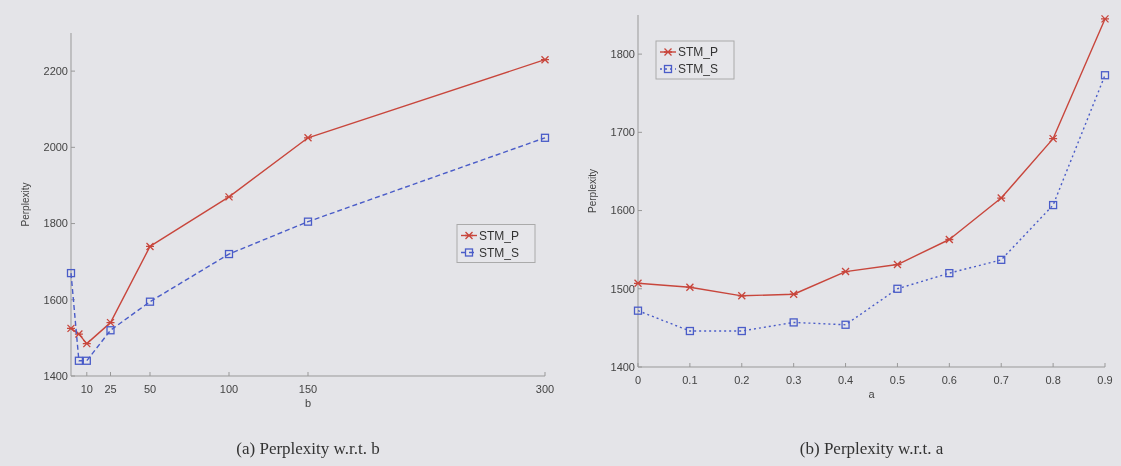  I want to click on x-tick-label: 0.2, so click(742, 380).